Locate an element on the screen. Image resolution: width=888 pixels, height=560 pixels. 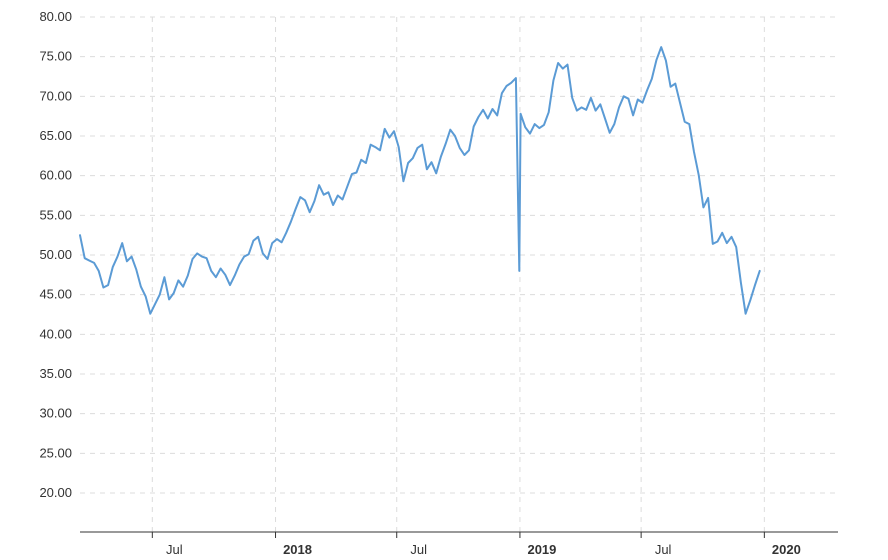
y-tick-label: 70.00 is located at coordinates (55, 95).